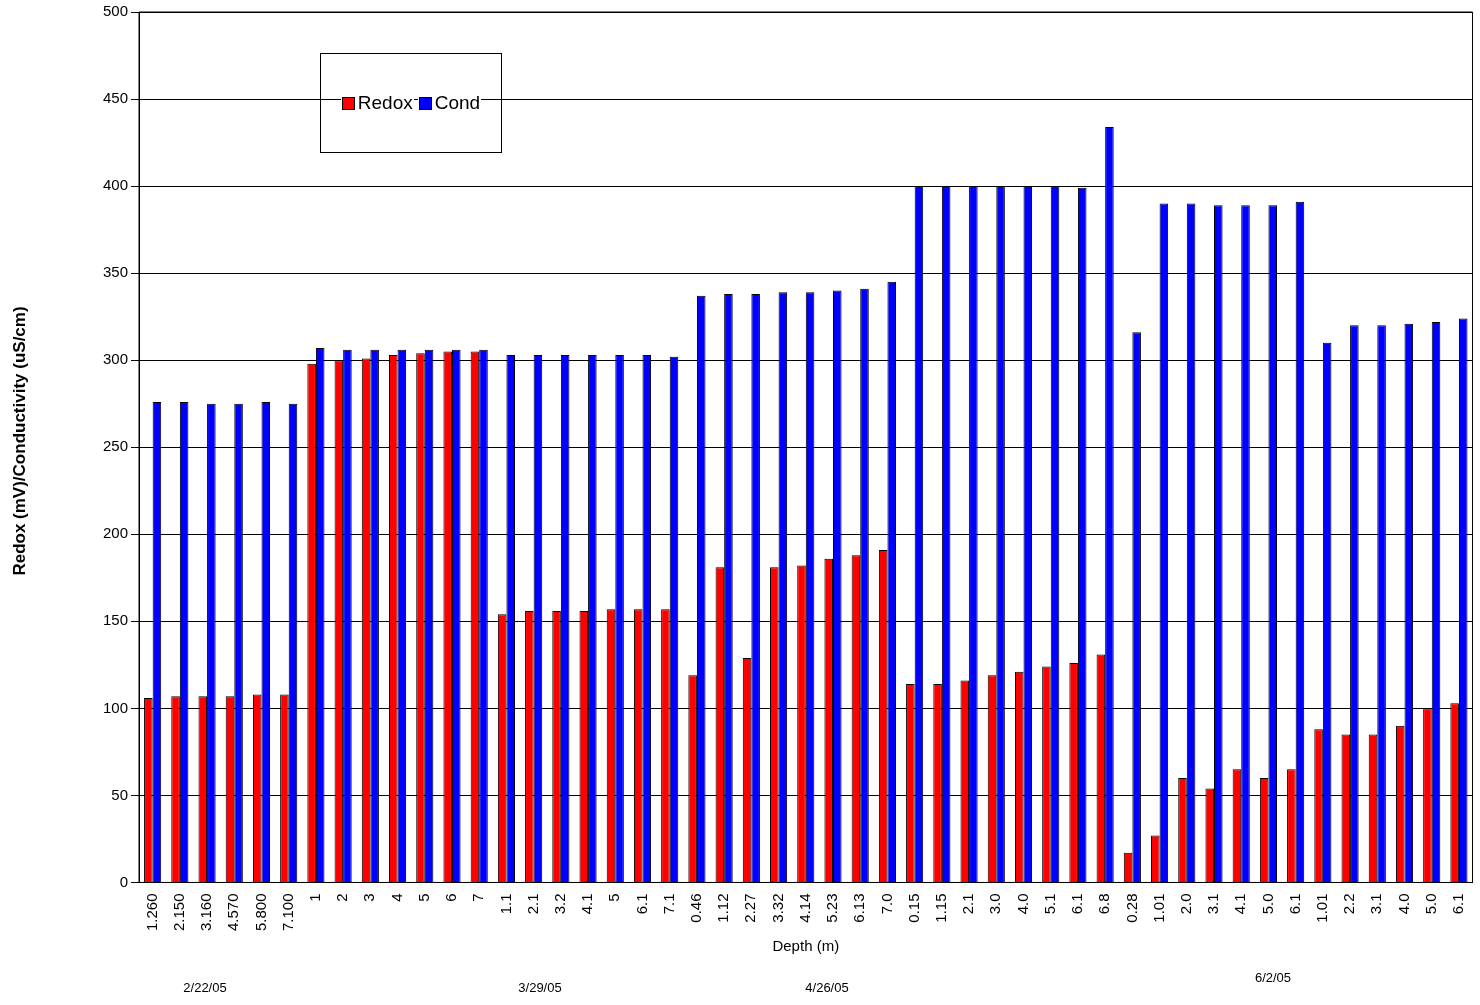 The width and height of the screenshot is (1480, 1005). I want to click on x-tick-label: 7.100, so click(287, 912).